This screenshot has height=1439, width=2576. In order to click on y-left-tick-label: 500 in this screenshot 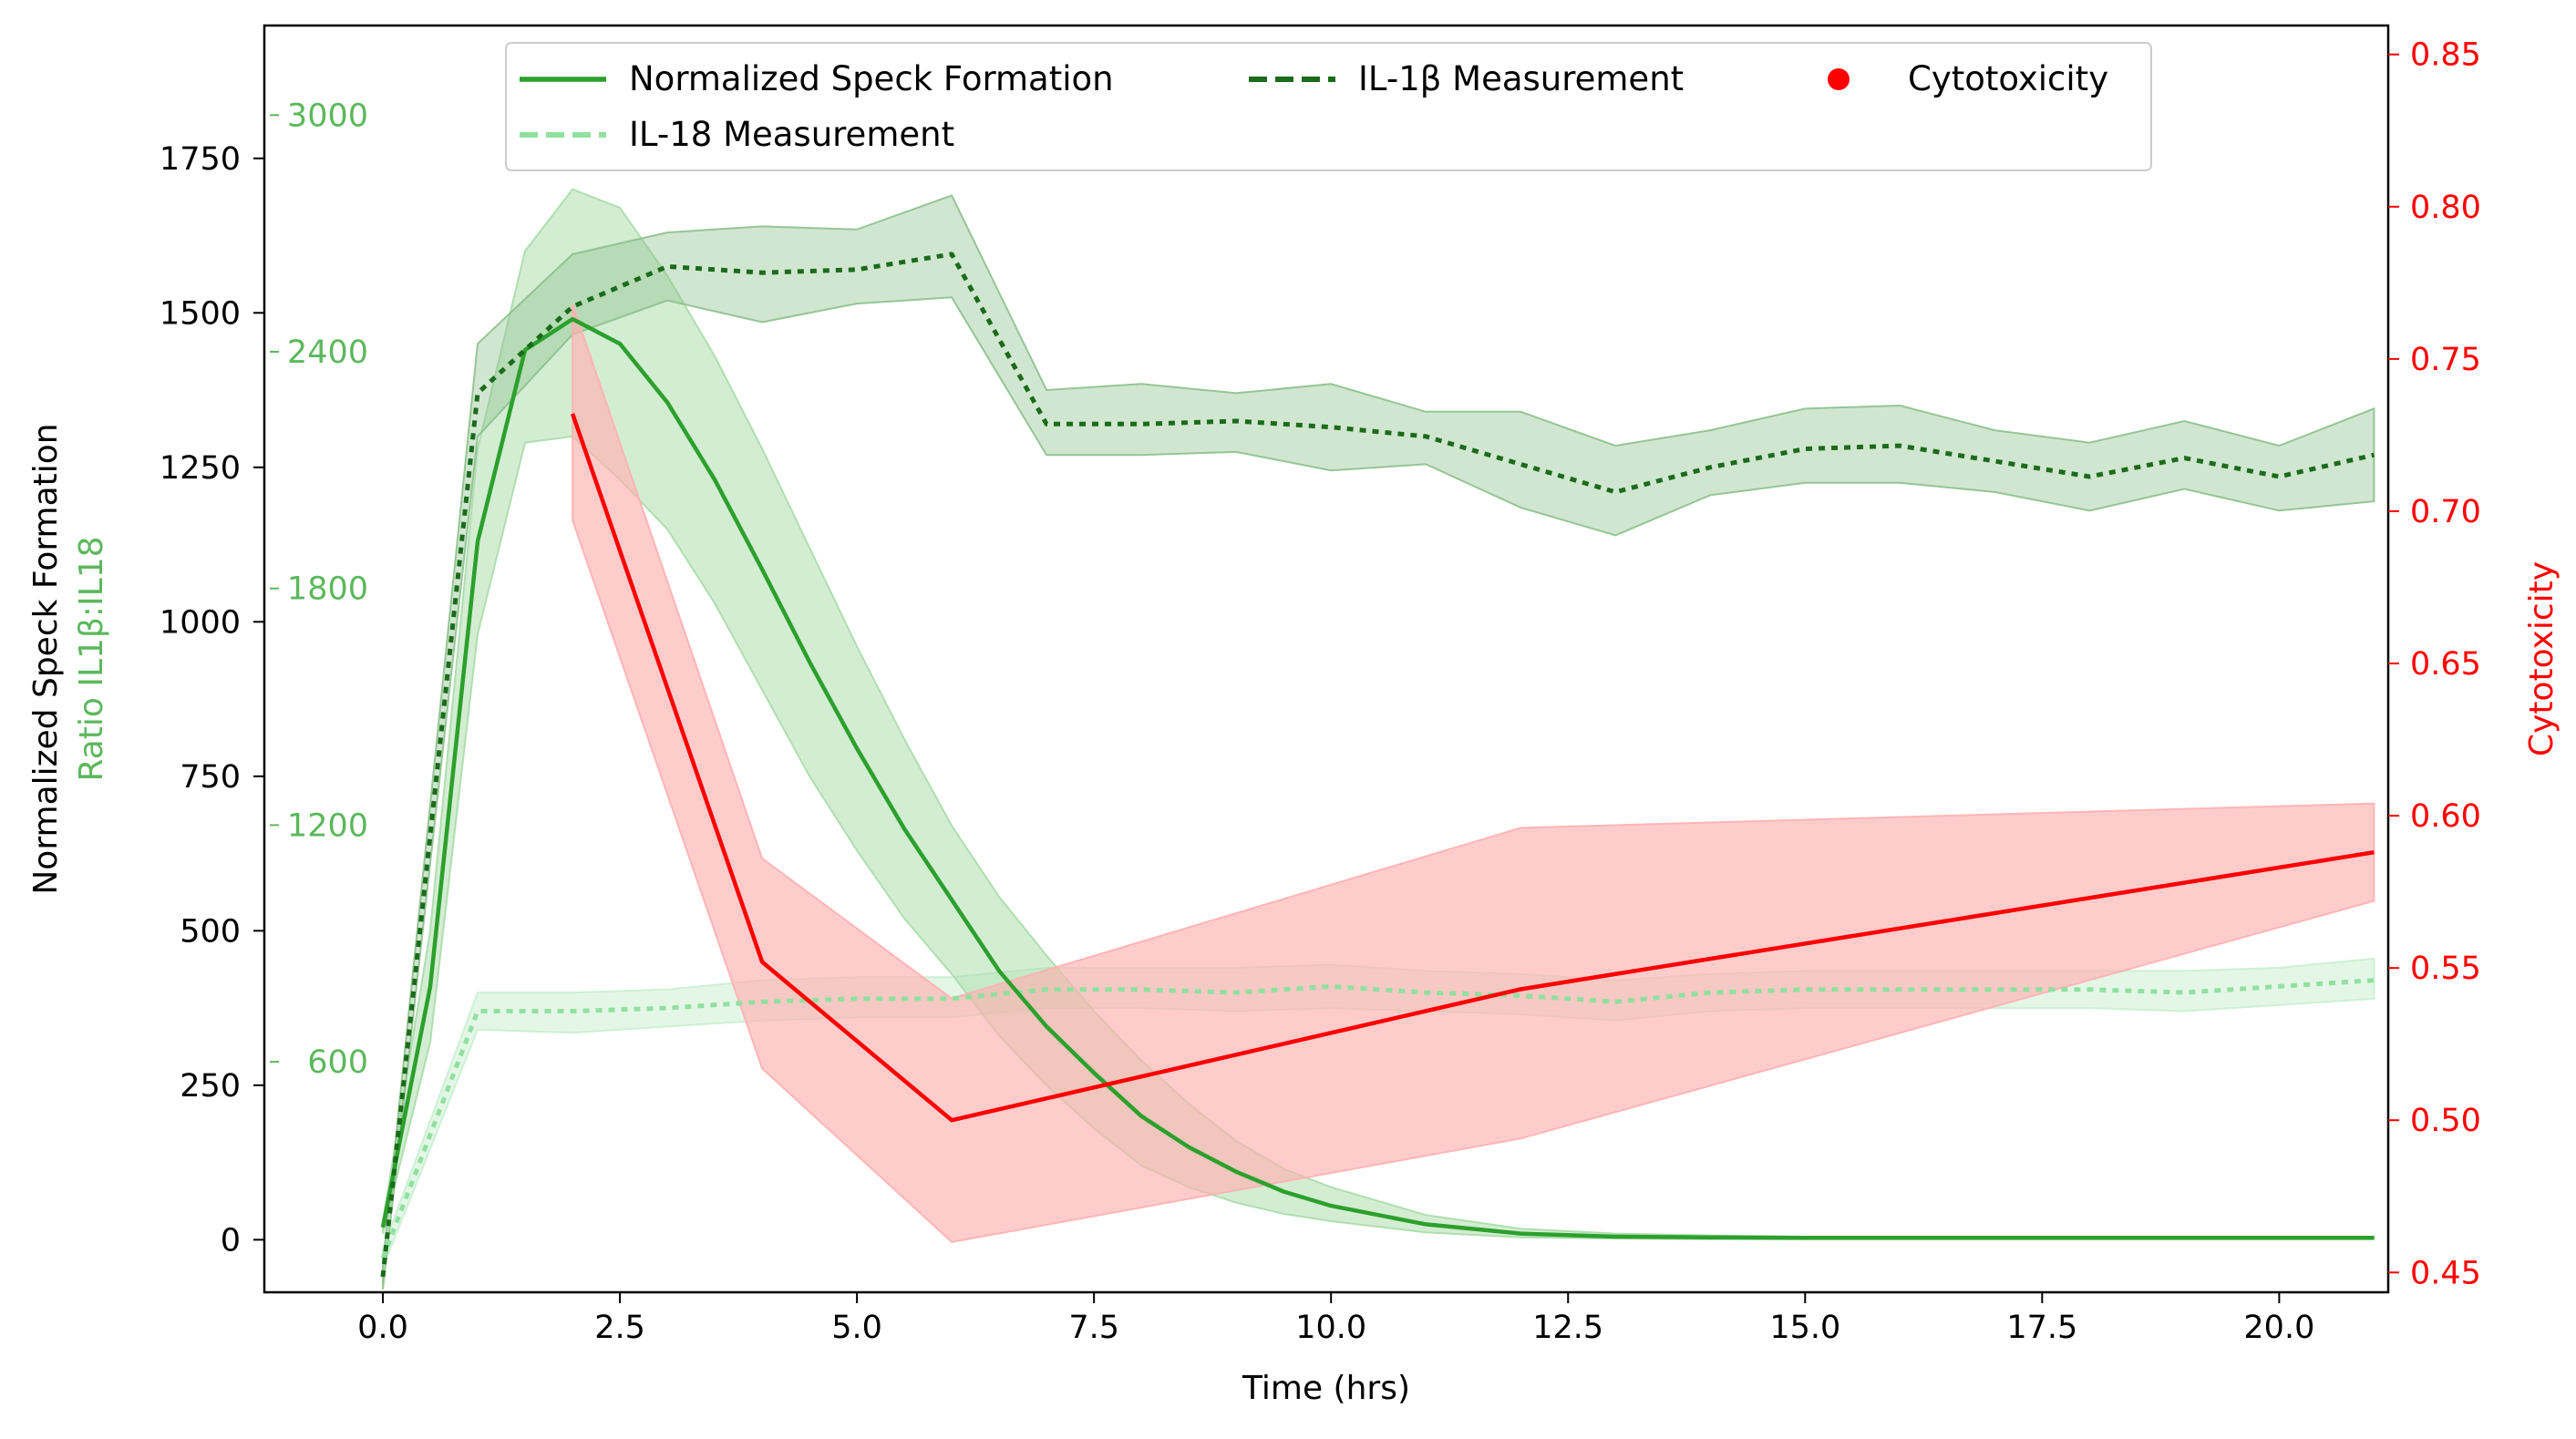, I will do `click(210, 932)`.